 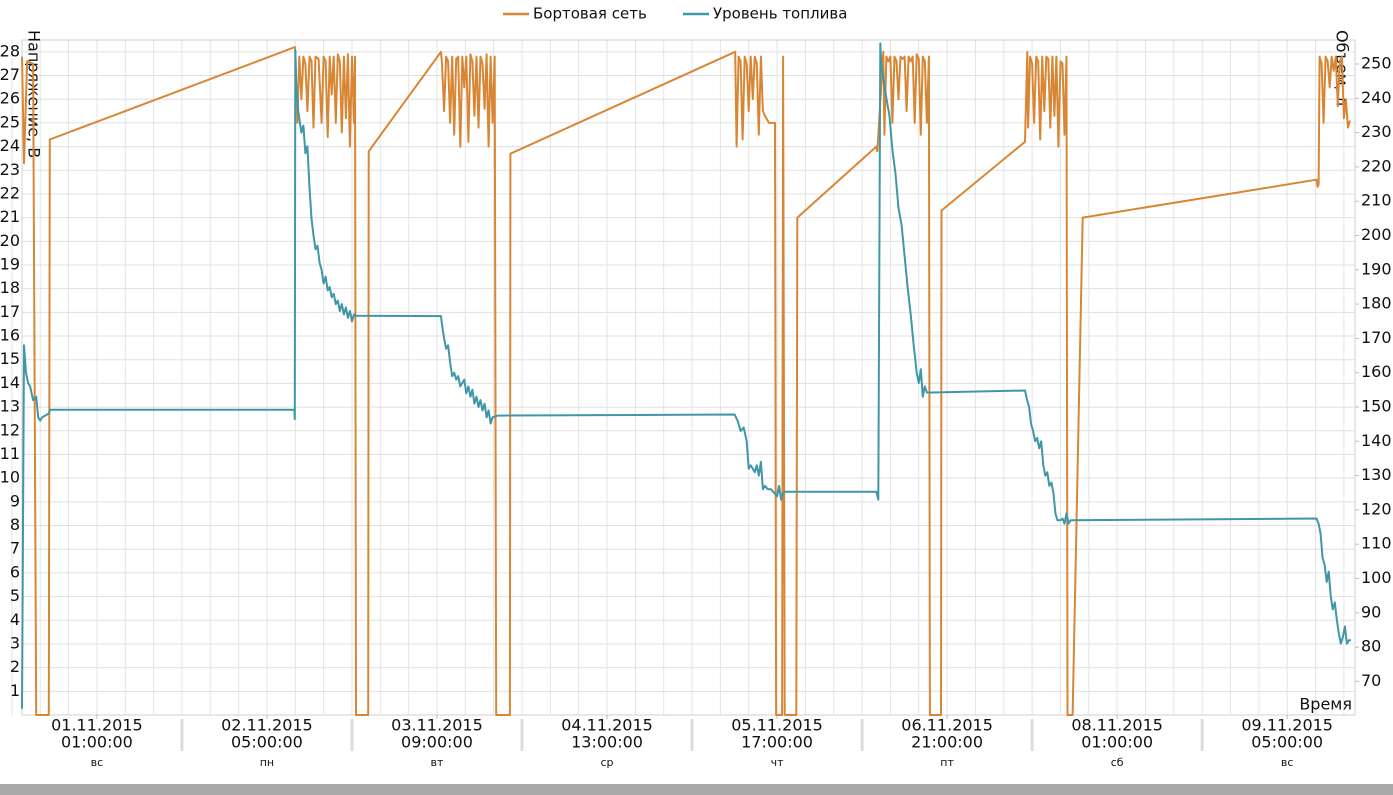 I want to click on y-tick-label: 17, so click(x=10, y=311).